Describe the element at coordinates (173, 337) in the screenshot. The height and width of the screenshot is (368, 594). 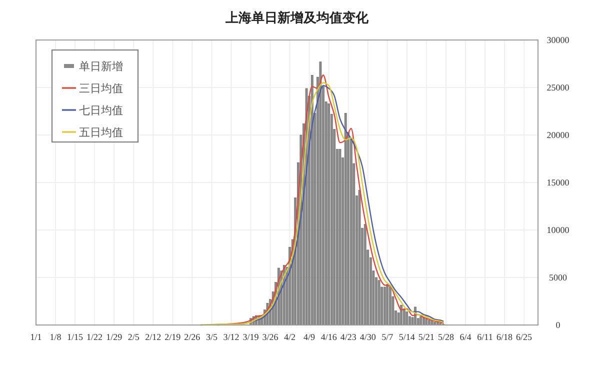
I see `x-tick-label: 2/19` at that location.